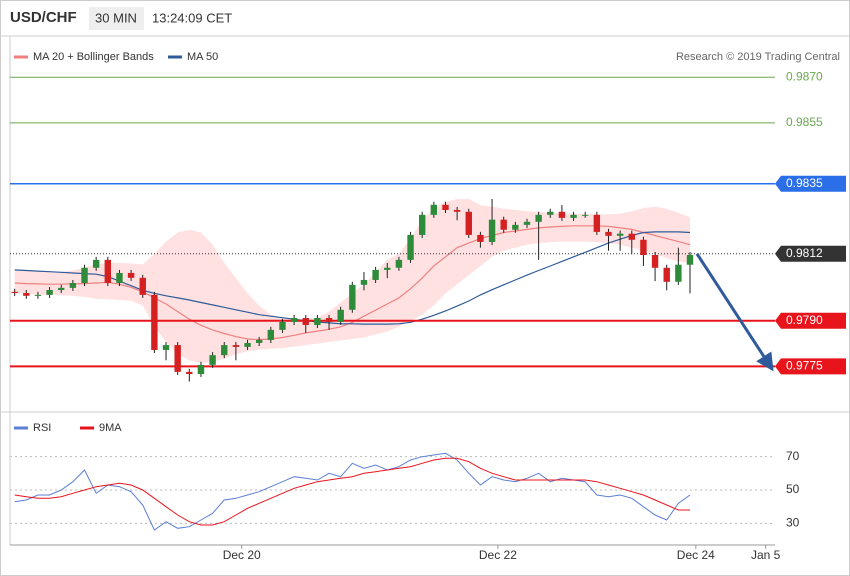  I want to click on forecast-arrow, so click(734, 312).